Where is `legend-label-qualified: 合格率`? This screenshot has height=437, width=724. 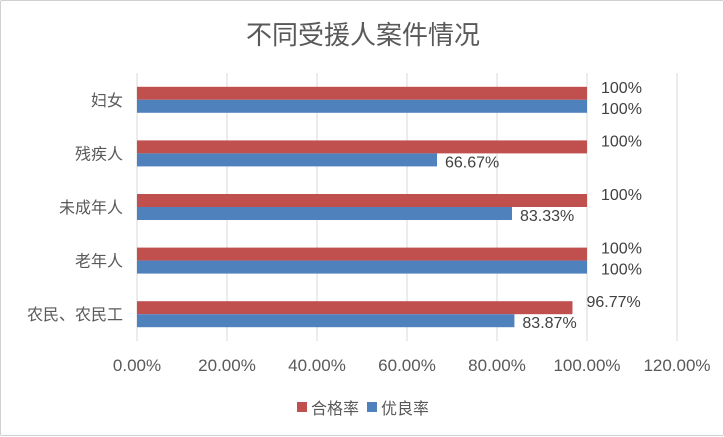
legend-label-qualified: 合格率 is located at coordinates (334, 408).